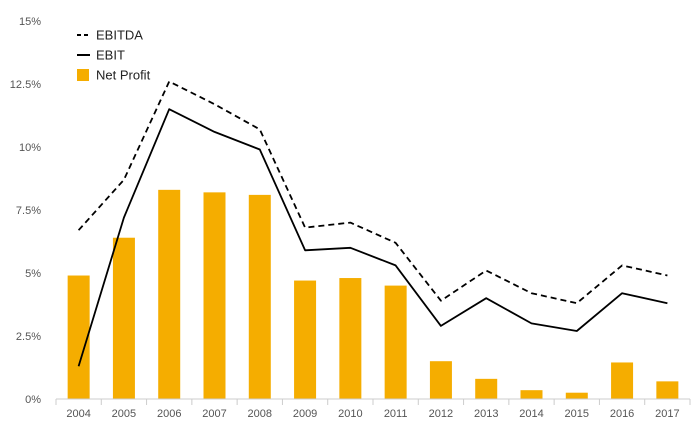  What do you see at coordinates (169, 294) in the screenshot?
I see `net-profit-bar-2006` at bounding box center [169, 294].